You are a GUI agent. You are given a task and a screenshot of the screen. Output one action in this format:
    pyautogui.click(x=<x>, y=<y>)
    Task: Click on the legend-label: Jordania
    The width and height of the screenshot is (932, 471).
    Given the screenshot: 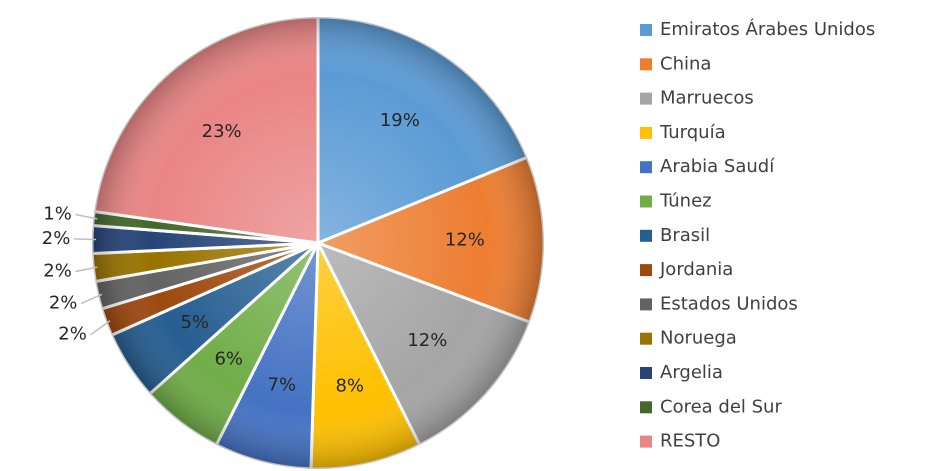 What is the action you would take?
    pyautogui.click(x=696, y=269)
    